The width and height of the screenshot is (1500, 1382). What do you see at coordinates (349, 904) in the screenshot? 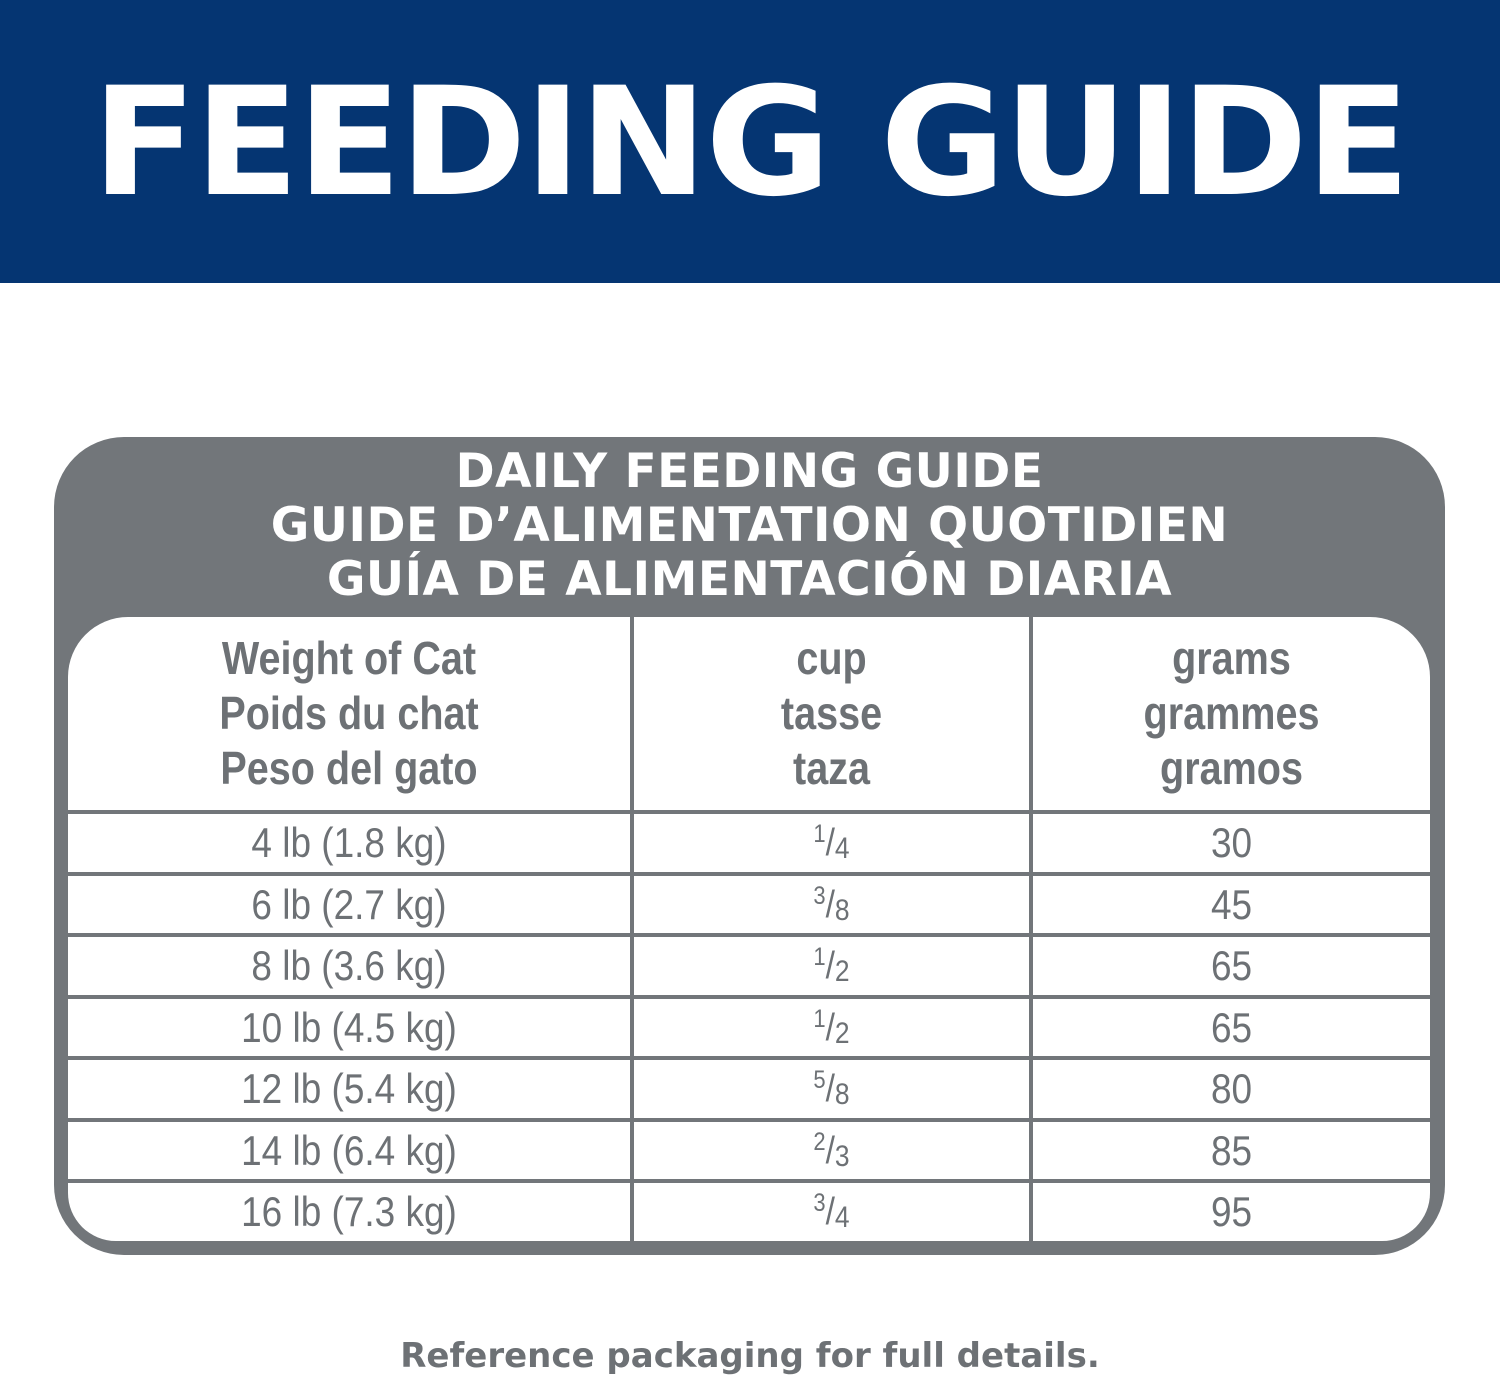
I see `cell-weight: 6 lb (2.7 kg)` at bounding box center [349, 904].